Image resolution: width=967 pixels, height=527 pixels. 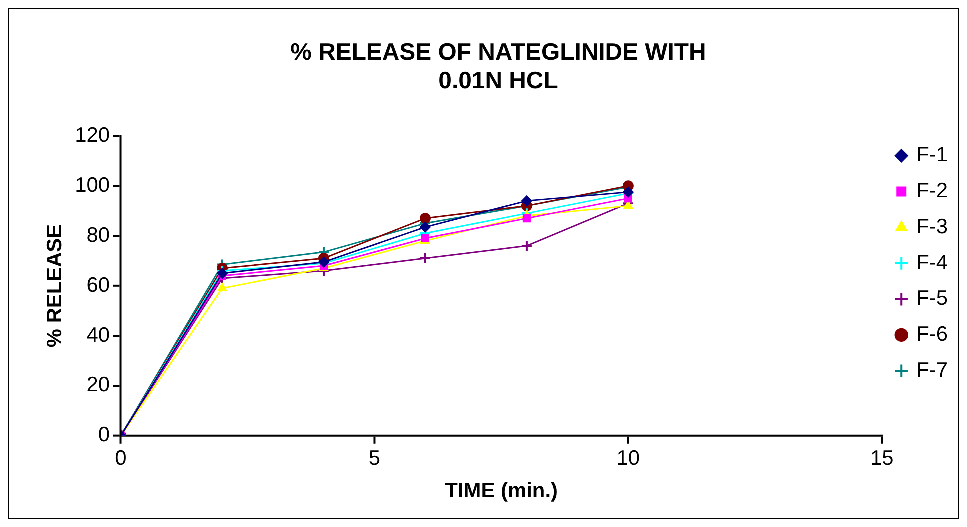 What do you see at coordinates (882, 458) in the screenshot?
I see `x-tick-label: 15` at bounding box center [882, 458].